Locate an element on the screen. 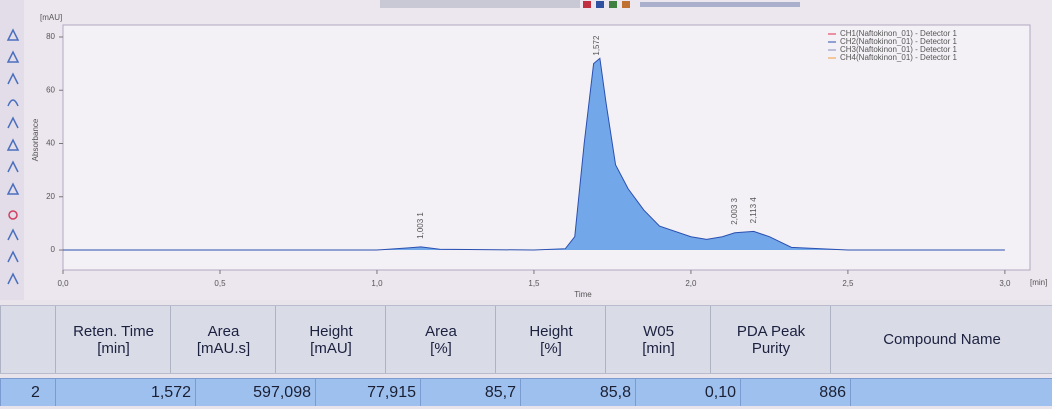 This screenshot has height=409, width=1052. peak-label: 2,003 3 is located at coordinates (734, 210).